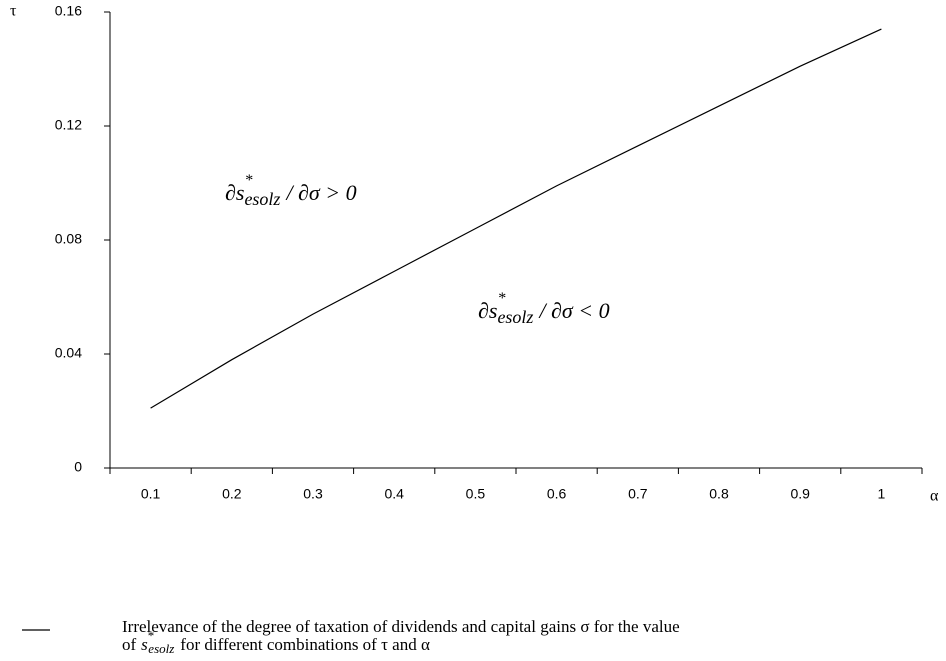  Describe the element at coordinates (719, 494) in the screenshot. I see `x-tick-label: 0.8` at that location.